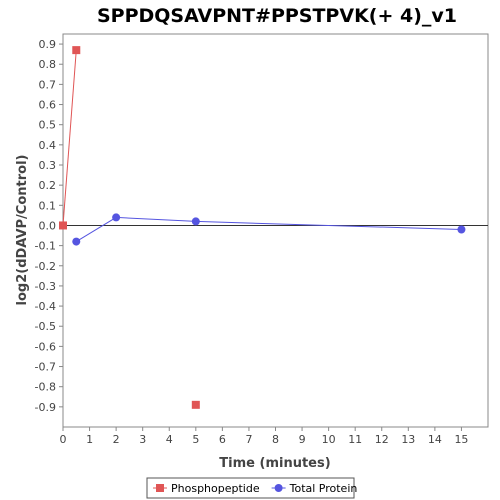 This screenshot has width=500, height=500. I want to click on series-line-phosphopeptide, so click(69, 138).